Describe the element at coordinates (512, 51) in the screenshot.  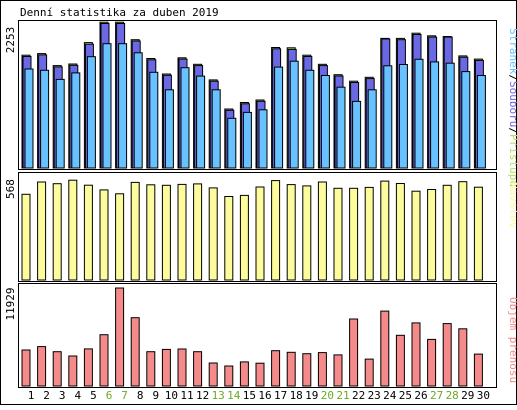
I see `legend-pages: Stránek` at that location.